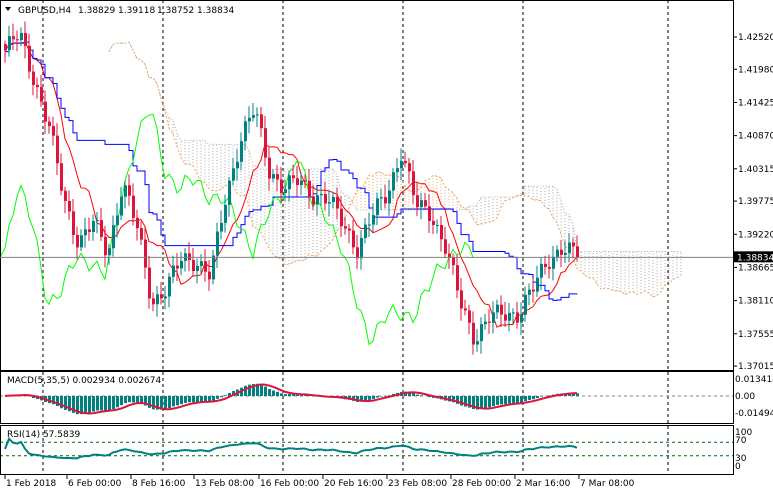 The height and width of the screenshot is (495, 773). I want to click on macd-pane, so click(366, 399).